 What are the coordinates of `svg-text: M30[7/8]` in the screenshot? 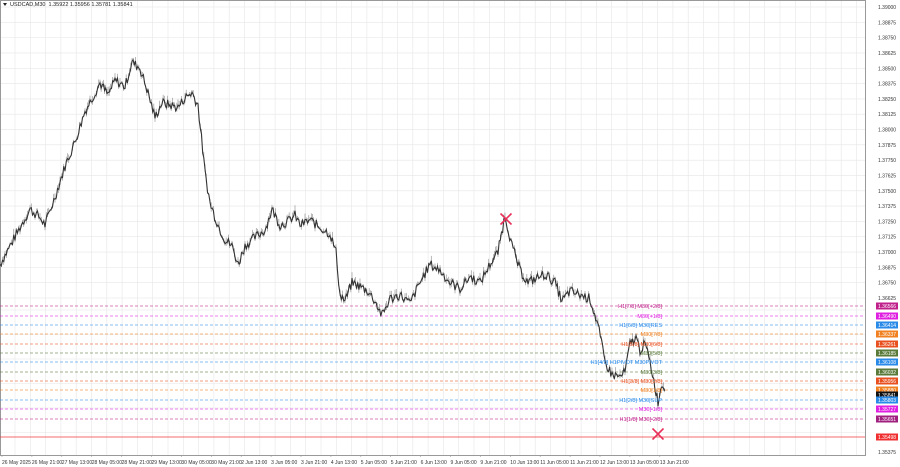 It's located at (652, 335).